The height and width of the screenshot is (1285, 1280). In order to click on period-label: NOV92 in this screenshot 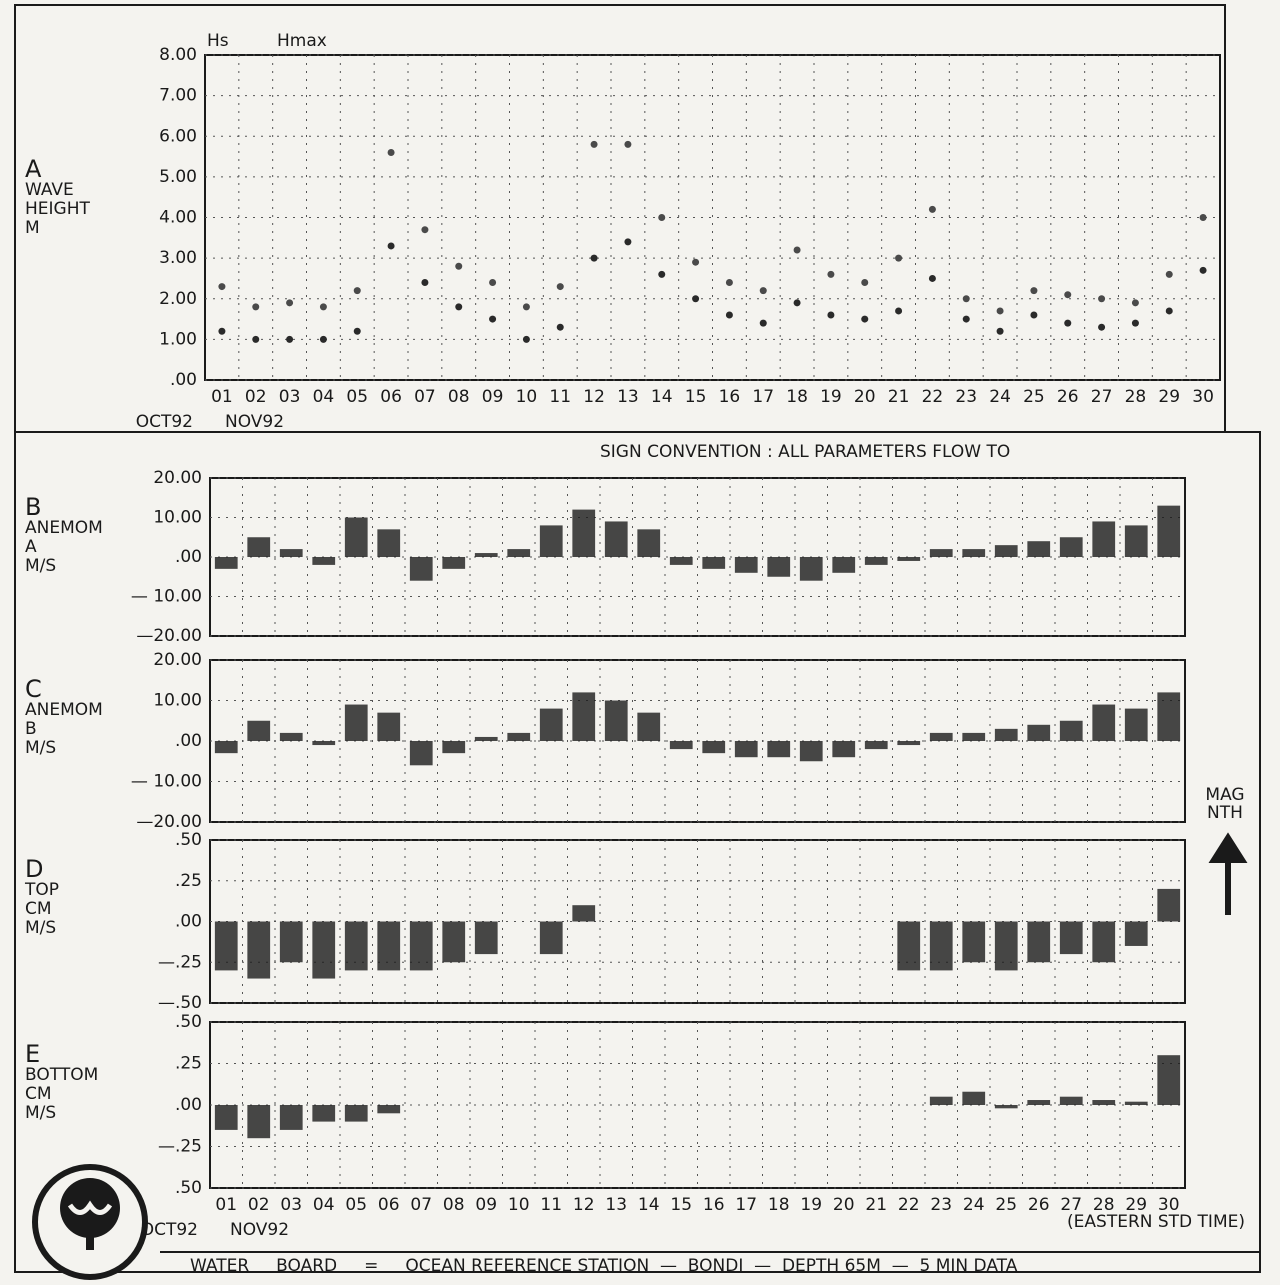, I will do `click(254, 422)`.